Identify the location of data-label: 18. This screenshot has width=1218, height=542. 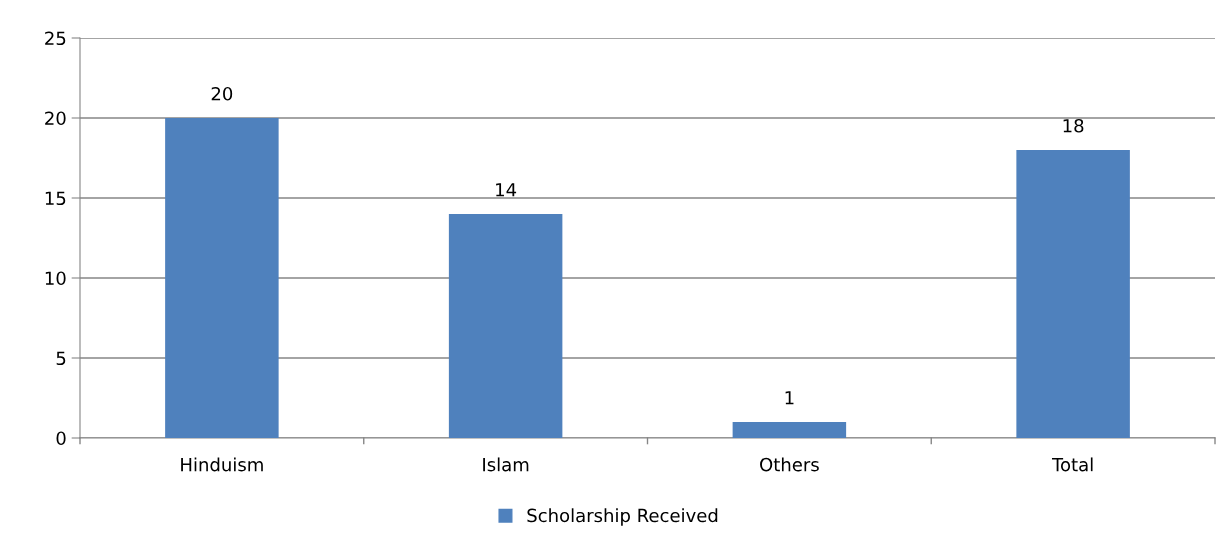
(1073, 125).